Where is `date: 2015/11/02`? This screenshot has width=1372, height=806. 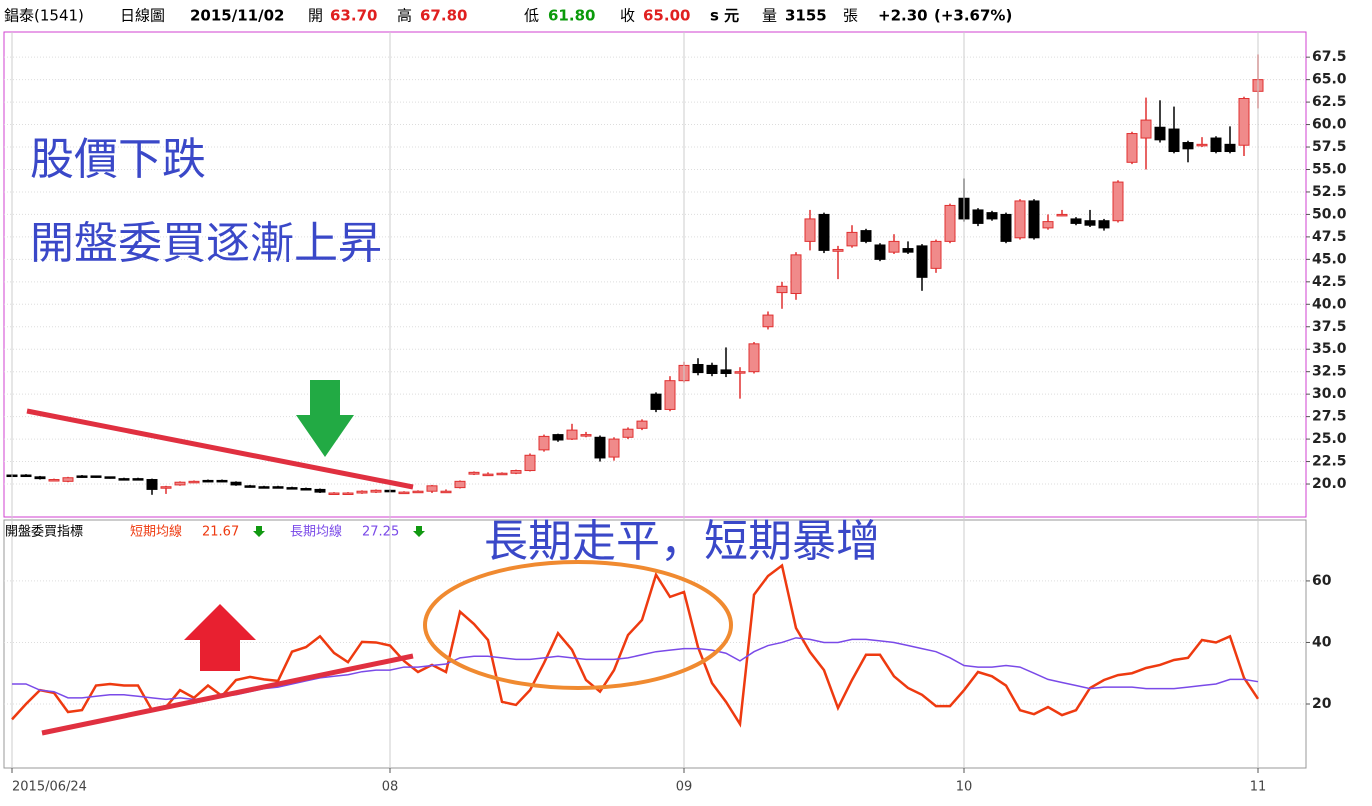
date: 2015/11/02 is located at coordinates (237, 16).